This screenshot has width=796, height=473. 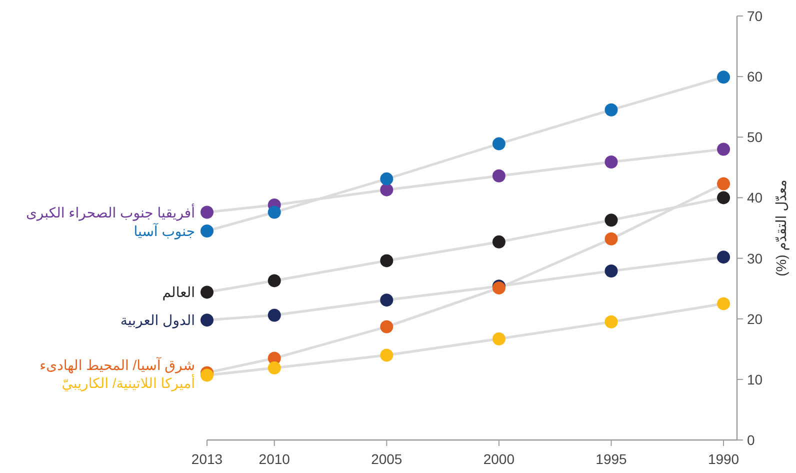 What do you see at coordinates (129, 383) in the screenshot?
I see `series-label: أميركا اللاتينية/ الكاريبيّ` at bounding box center [129, 383].